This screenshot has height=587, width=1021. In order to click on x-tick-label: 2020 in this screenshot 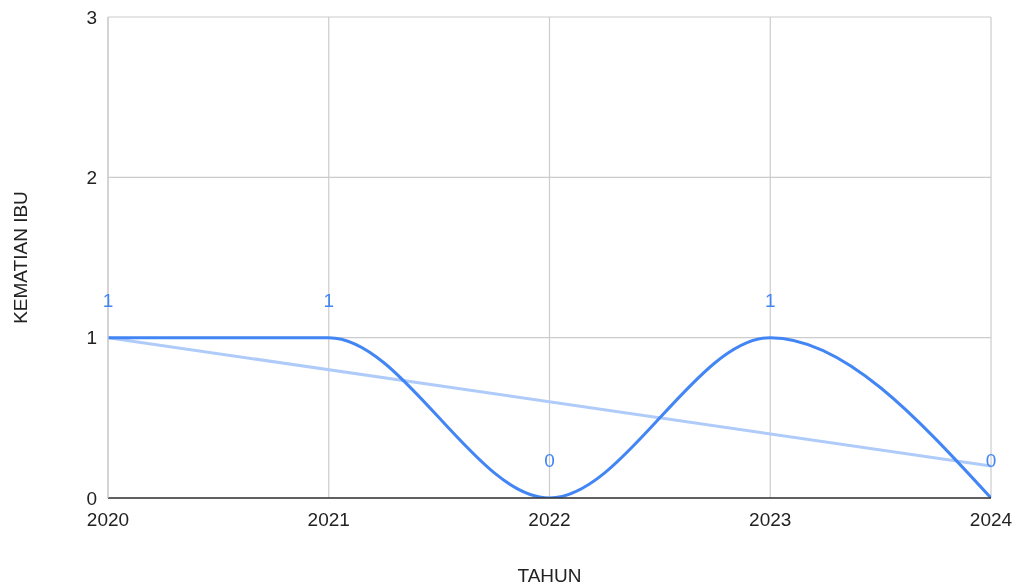, I will do `click(108, 520)`.